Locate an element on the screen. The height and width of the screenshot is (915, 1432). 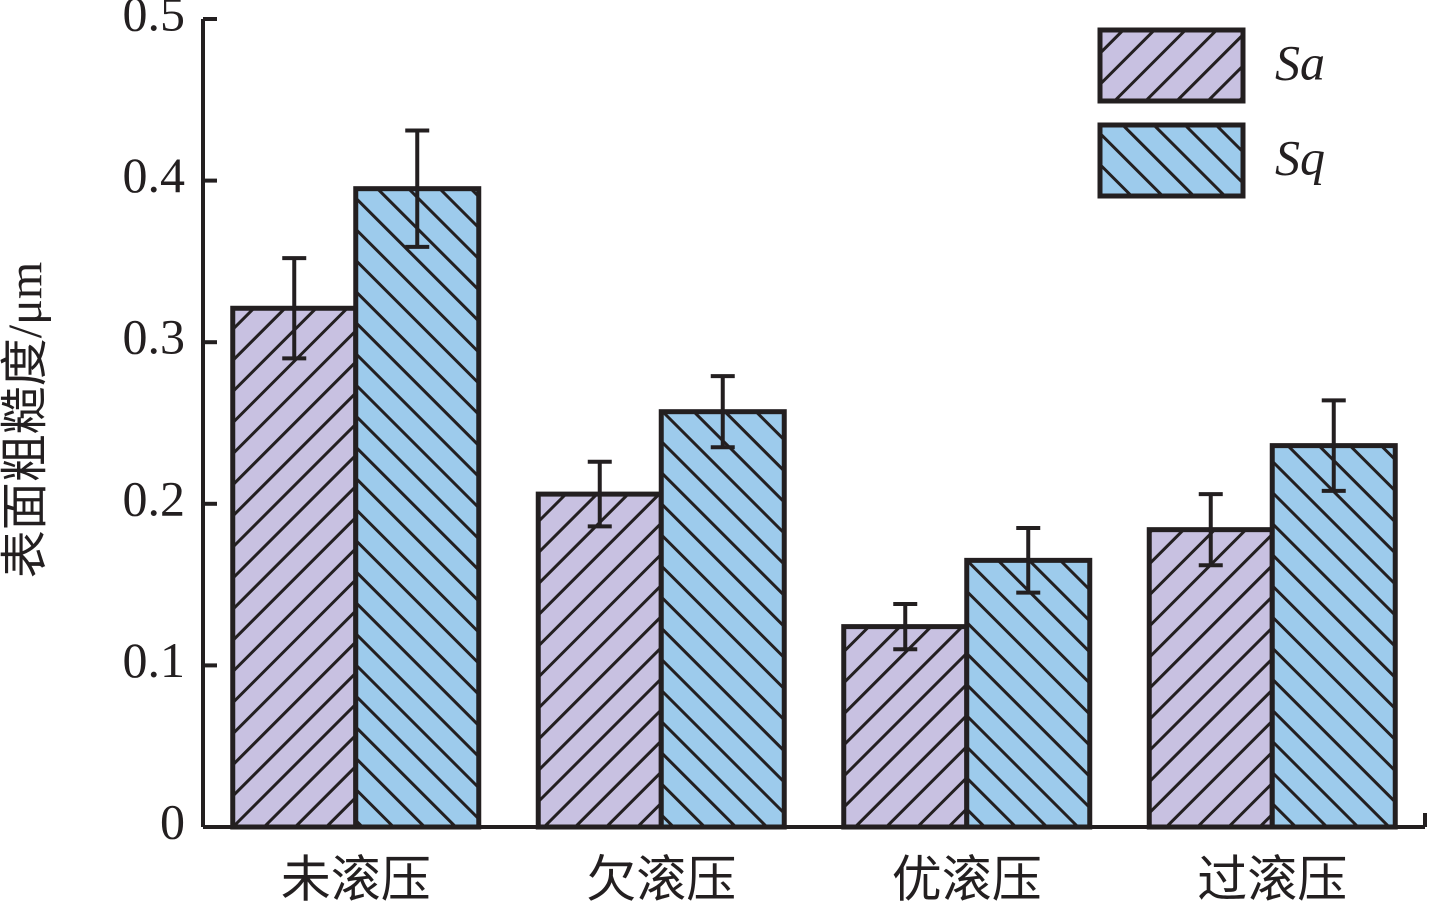
x-tick-label: 过滚压 is located at coordinates (1272, 879).